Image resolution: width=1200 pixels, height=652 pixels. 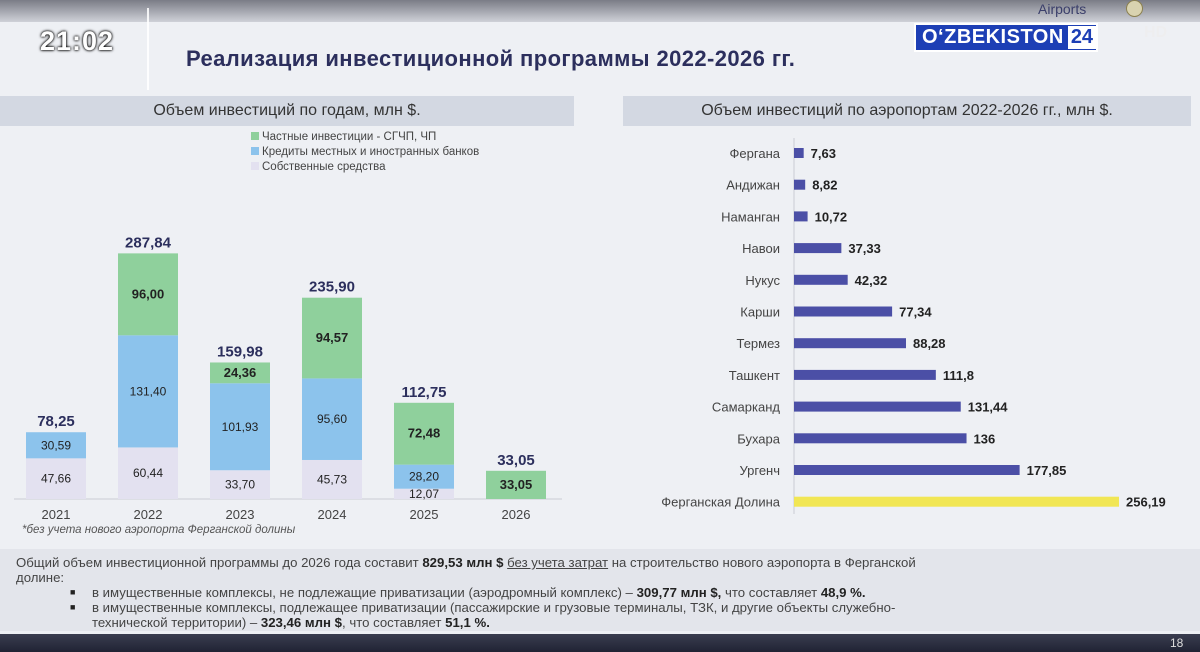 I want to click on channel-name: O‘ZBEKISTON, so click(x=993, y=37).